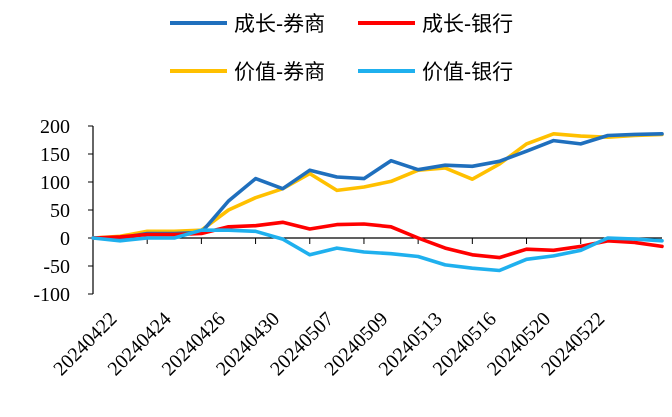 This screenshot has width=672, height=417. Describe the element at coordinates (60, 211) in the screenshot. I see `y-tick-label: 50` at that location.